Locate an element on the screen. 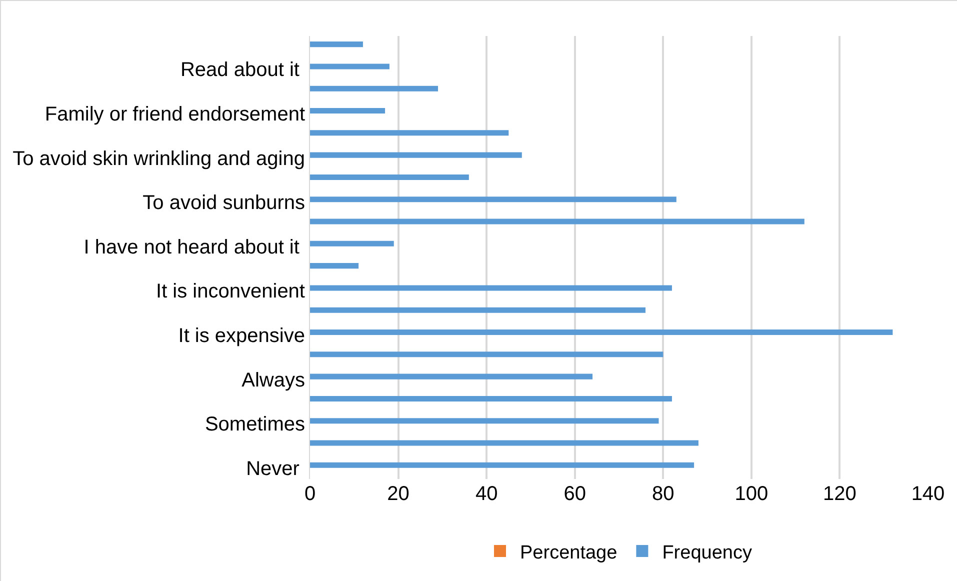 The height and width of the screenshot is (581, 957). y-tick-label: To avoid sunburns is located at coordinates (223, 203).